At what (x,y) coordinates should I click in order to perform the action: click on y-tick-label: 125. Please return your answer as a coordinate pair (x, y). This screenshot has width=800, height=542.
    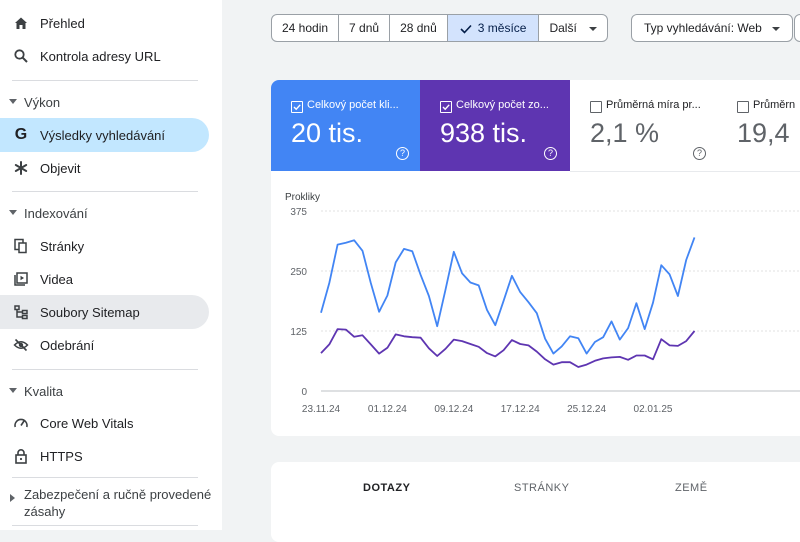
    Looking at the image, I should click on (298, 332).